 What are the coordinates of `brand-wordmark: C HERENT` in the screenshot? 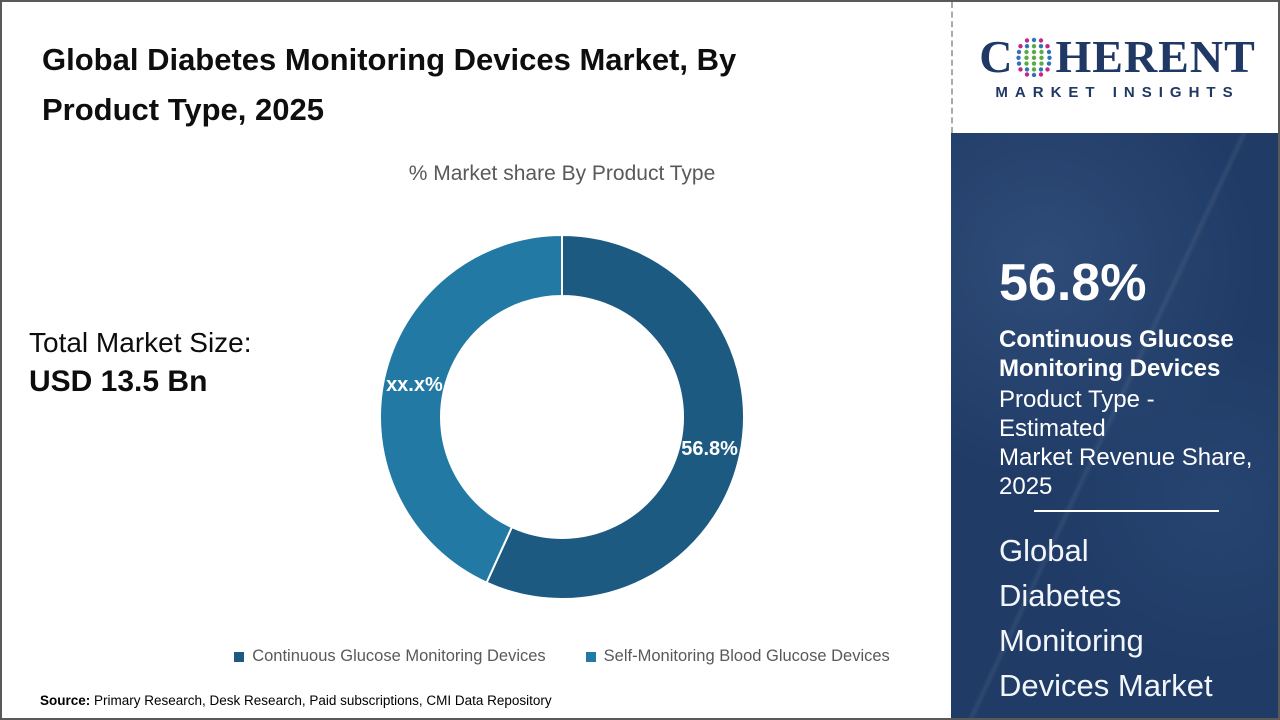 It's located at (1117, 57).